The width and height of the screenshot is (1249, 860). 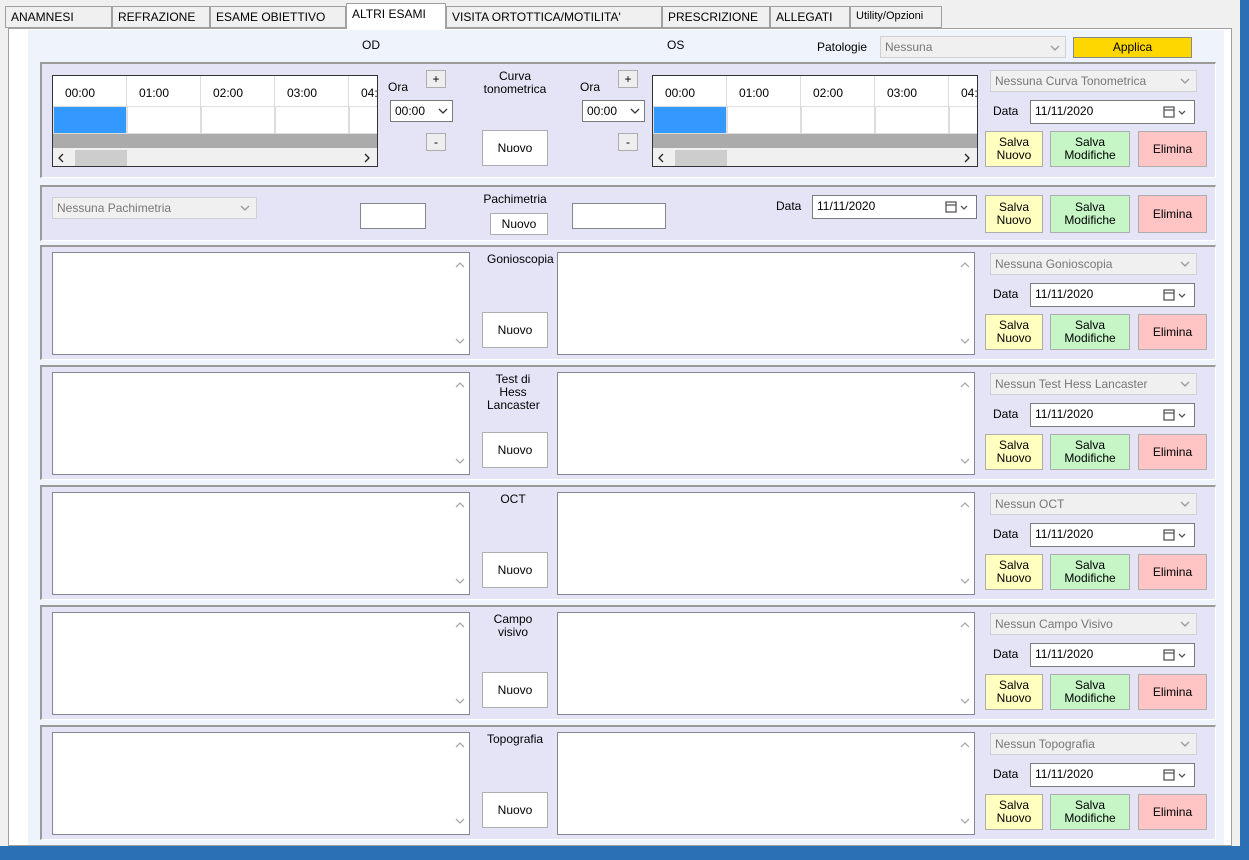 I want to click on select-arrow-glyph, so click(x=443, y=111).